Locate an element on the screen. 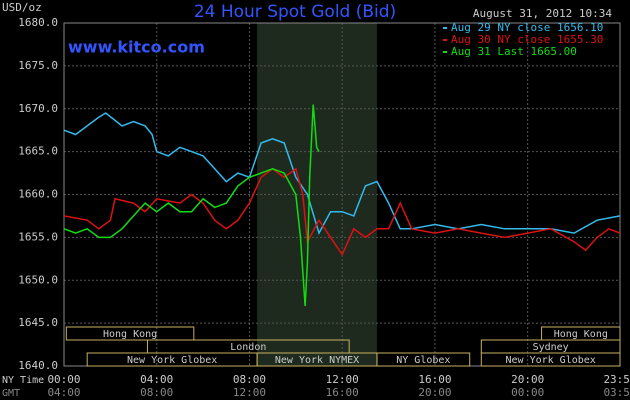 This screenshot has height=400, width=630. timestamp: August 31, 2012 10:34 is located at coordinates (542, 13).